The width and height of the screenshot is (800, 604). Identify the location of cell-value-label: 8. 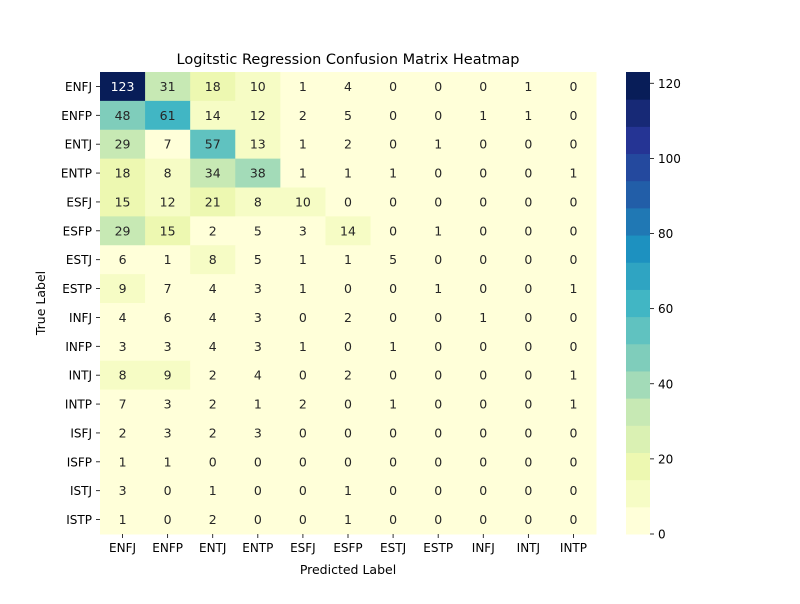
(258, 201).